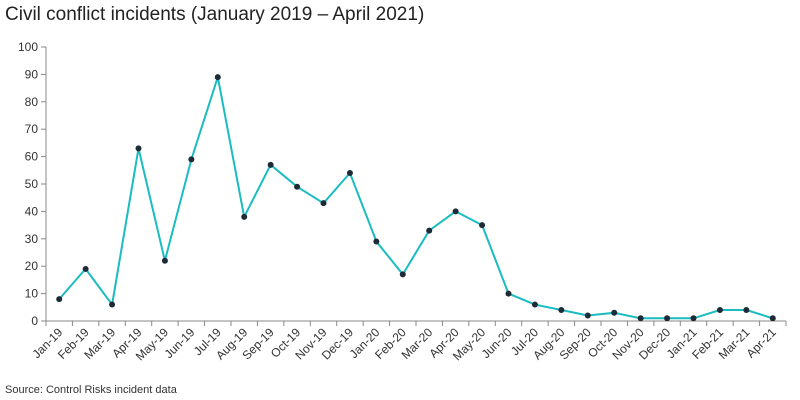 The width and height of the screenshot is (800, 400). Describe the element at coordinates (32, 211) in the screenshot. I see `y-tick-label: 40` at that location.